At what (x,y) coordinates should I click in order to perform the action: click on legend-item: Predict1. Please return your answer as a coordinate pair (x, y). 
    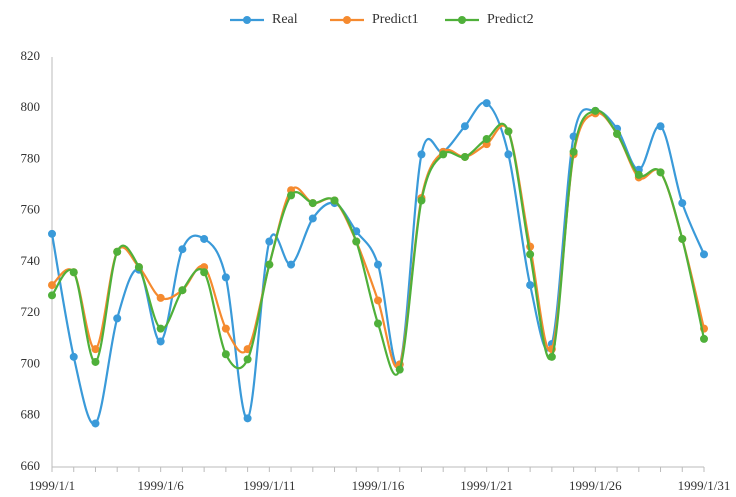
    Looking at the image, I should click on (374, 19).